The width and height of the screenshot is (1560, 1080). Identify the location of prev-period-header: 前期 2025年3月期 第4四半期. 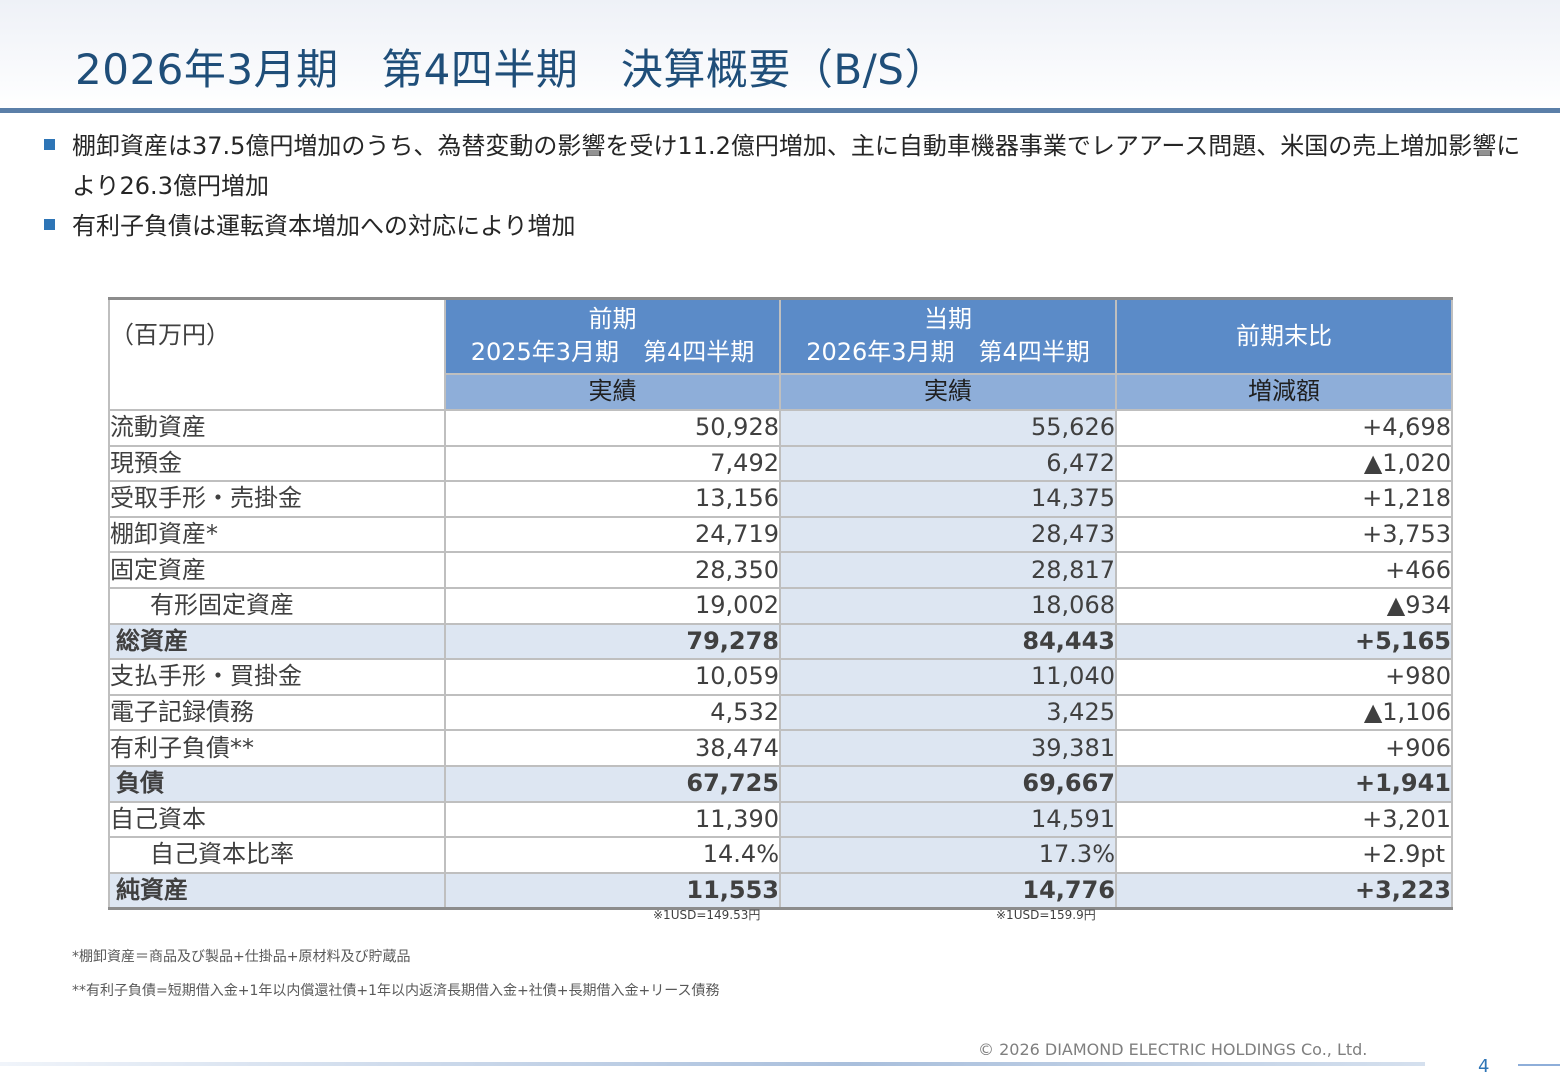
(612, 335).